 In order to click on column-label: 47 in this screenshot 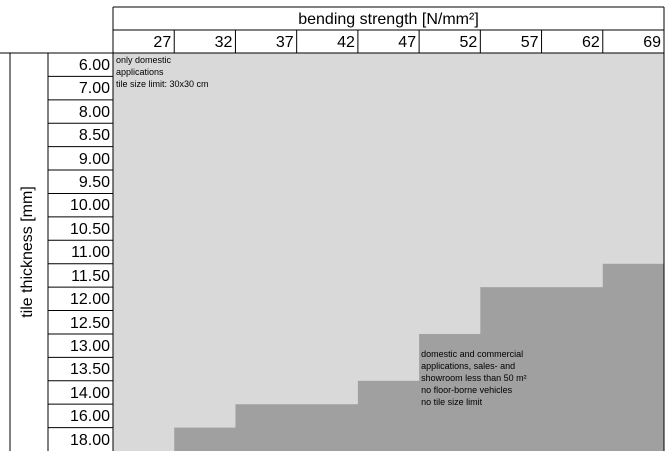, I will do `click(407, 42)`.